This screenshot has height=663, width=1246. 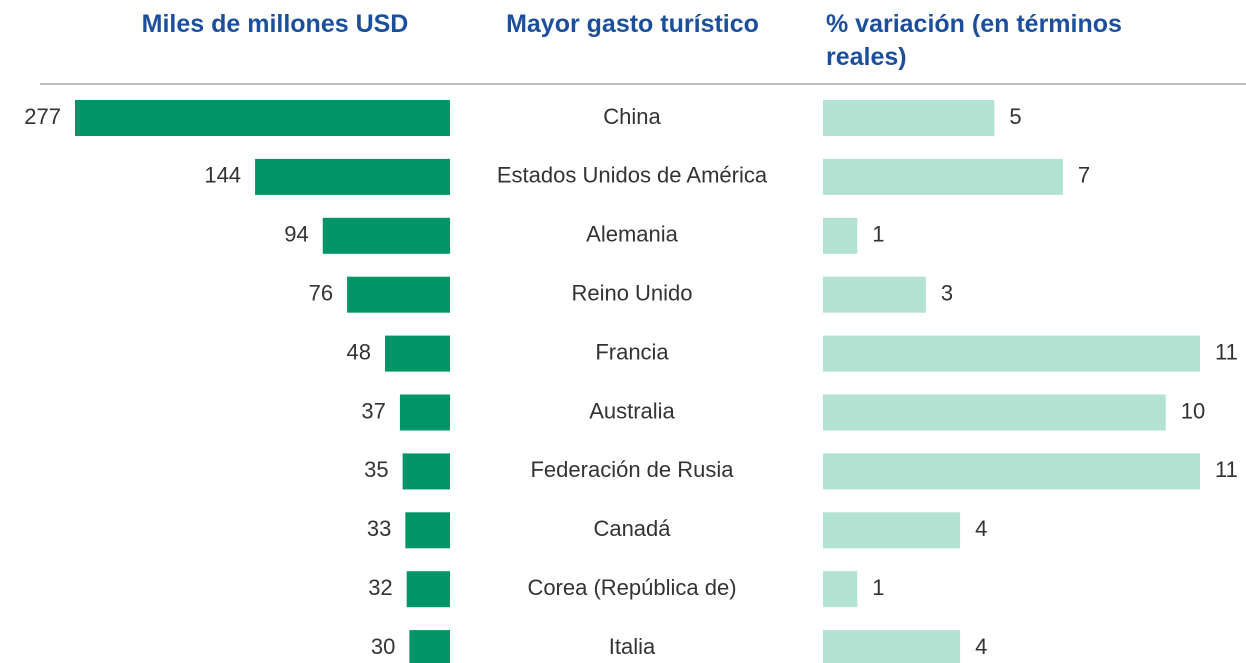 I want to click on left-value-label: 277, so click(x=42, y=116).